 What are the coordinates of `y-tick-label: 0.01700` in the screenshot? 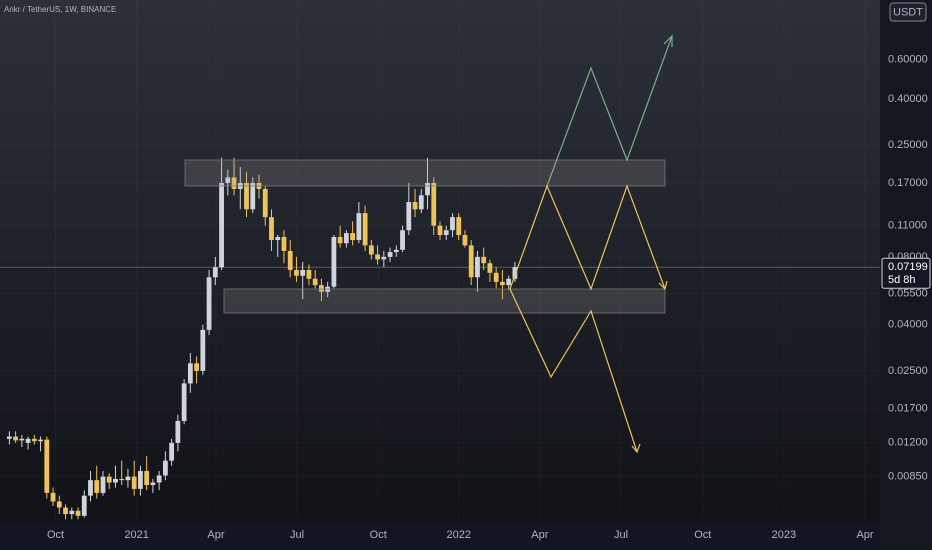 It's located at (908, 409).